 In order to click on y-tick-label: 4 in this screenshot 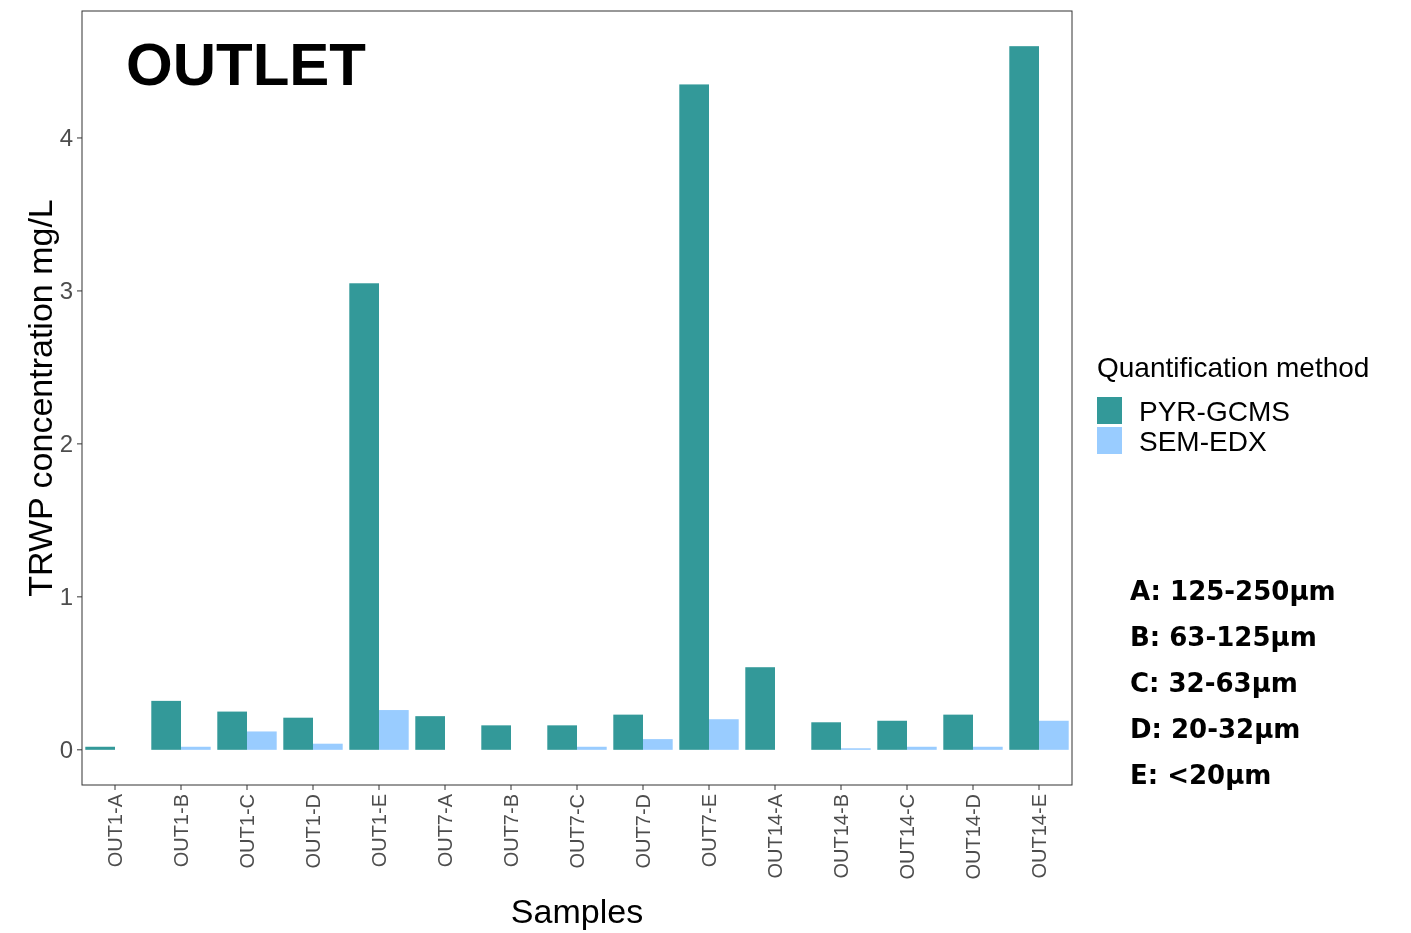, I will do `click(66, 138)`.